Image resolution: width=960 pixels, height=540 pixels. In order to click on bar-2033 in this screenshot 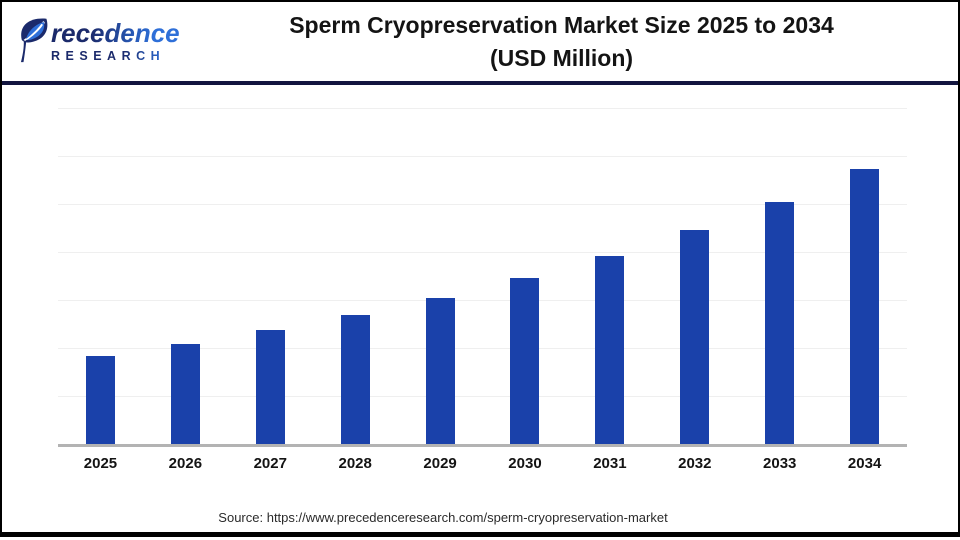, I will do `click(780, 323)`.